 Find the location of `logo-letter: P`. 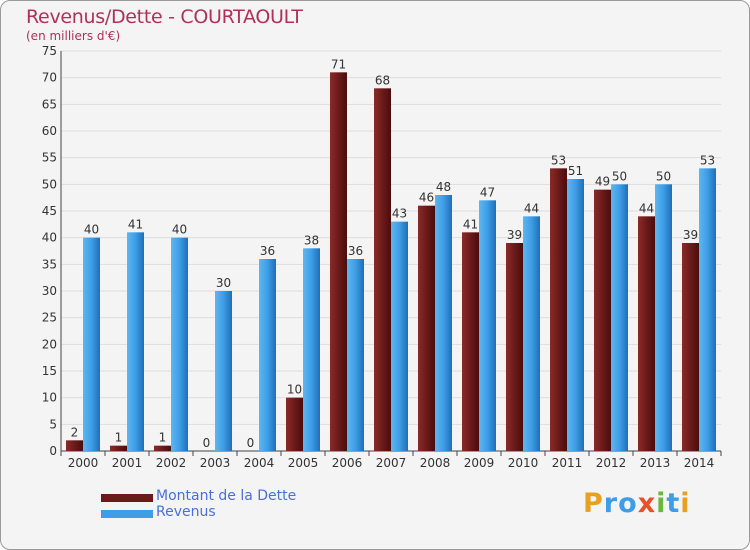

logo-letter: P is located at coordinates (593, 503).